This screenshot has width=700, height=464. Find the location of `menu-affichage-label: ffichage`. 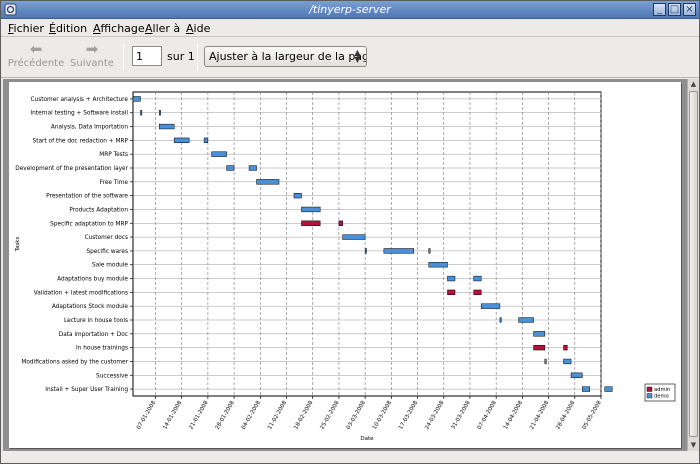

menu-affichage-label: ffichage is located at coordinates (122, 28).